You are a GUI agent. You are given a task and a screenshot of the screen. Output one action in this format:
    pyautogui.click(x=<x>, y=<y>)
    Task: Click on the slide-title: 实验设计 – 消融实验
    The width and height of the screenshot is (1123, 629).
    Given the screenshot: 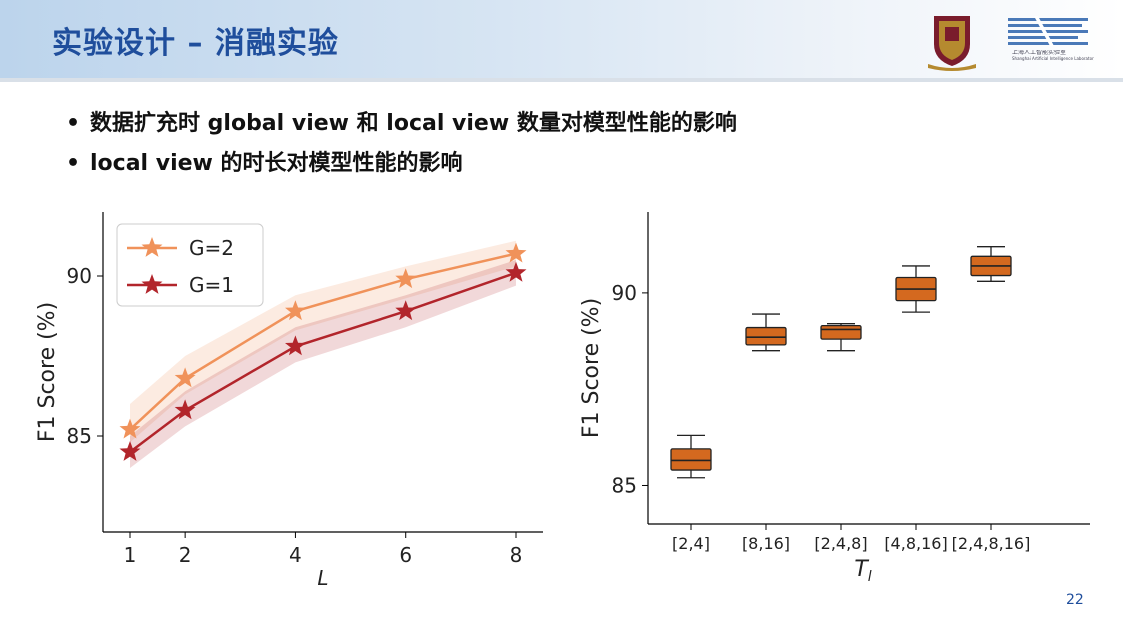 What is the action you would take?
    pyautogui.click(x=195, y=43)
    